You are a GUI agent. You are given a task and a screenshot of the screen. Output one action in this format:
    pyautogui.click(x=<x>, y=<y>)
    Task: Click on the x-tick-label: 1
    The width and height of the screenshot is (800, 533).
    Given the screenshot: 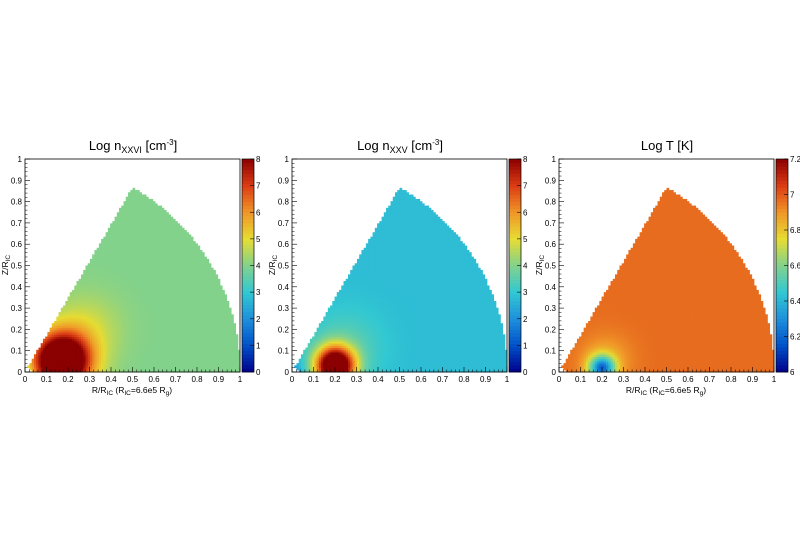 What is the action you would take?
    pyautogui.click(x=240, y=379)
    